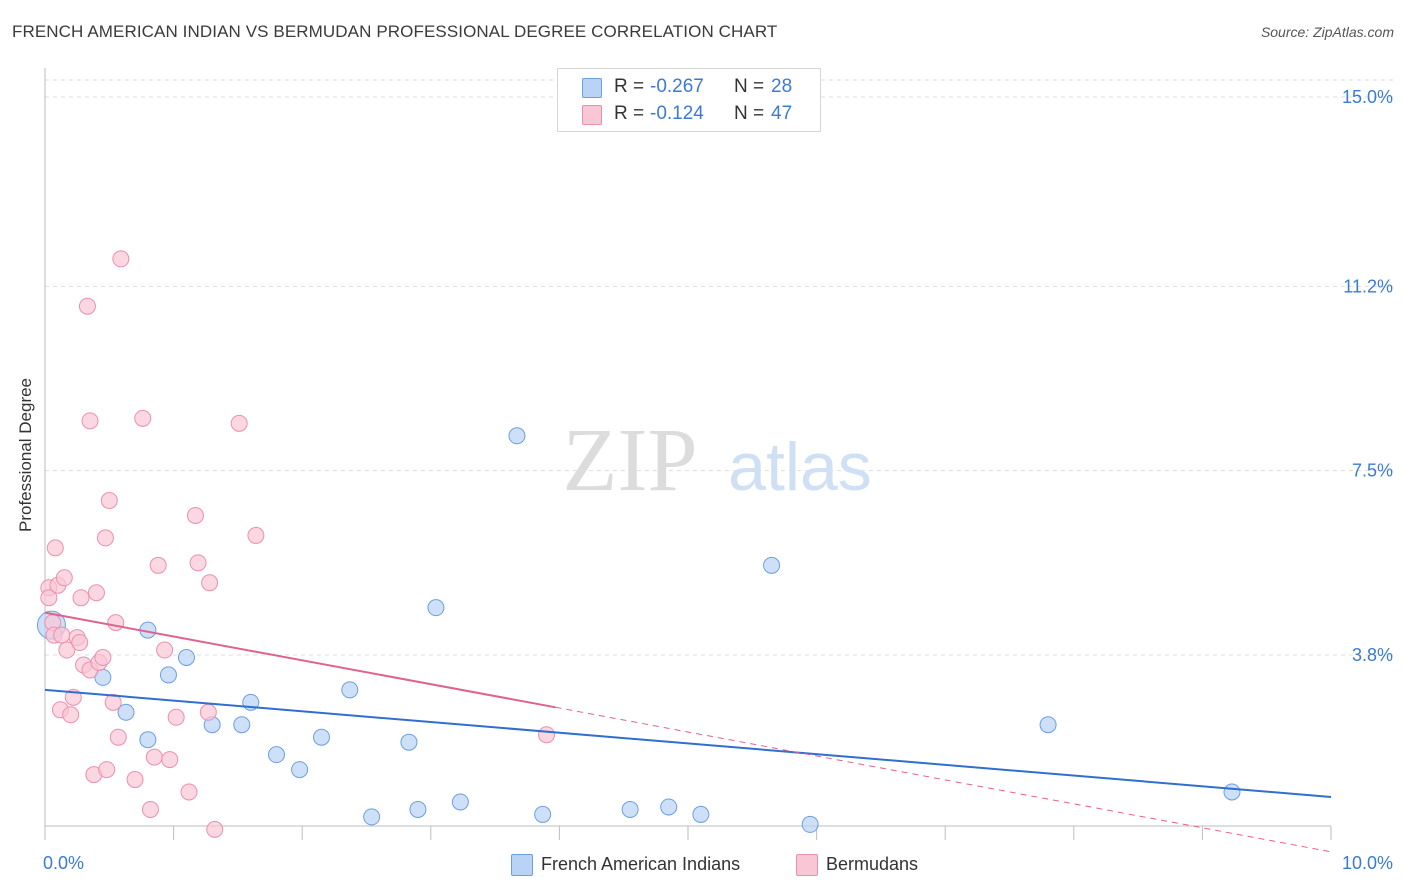 This screenshot has height=892, width=1406. What do you see at coordinates (943, 779) in the screenshot?
I see `trend-line-bermudans-extension` at bounding box center [943, 779].